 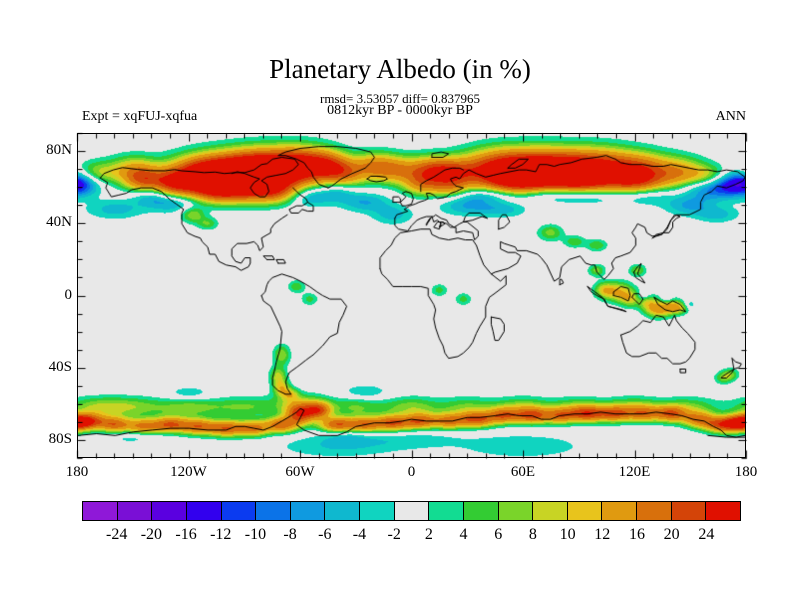 I want to click on colorbar-tick-label: 12, so click(x=602, y=534).